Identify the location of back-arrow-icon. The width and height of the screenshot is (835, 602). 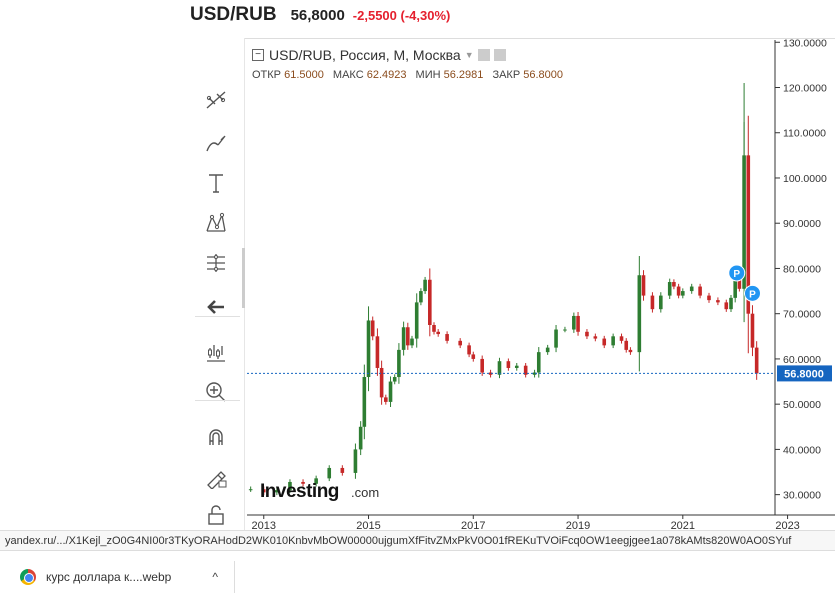
(215, 307).